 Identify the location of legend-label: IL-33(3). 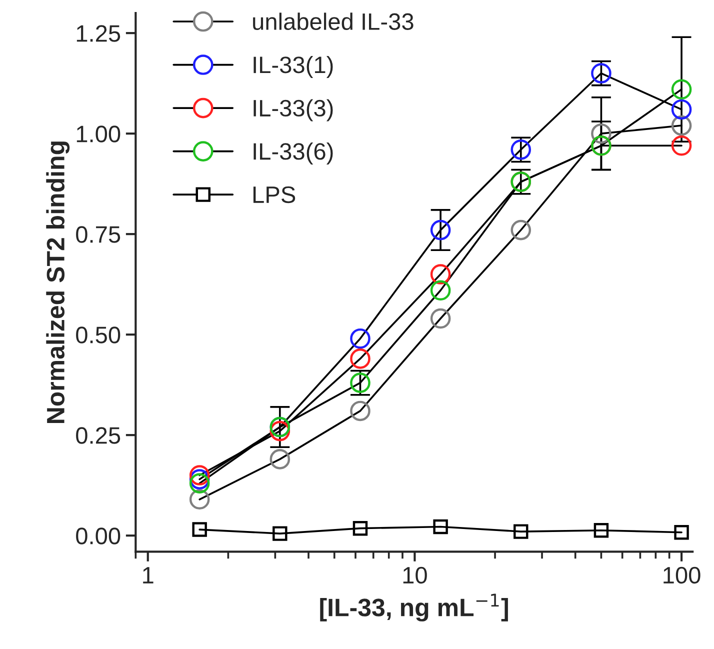
(293, 110).